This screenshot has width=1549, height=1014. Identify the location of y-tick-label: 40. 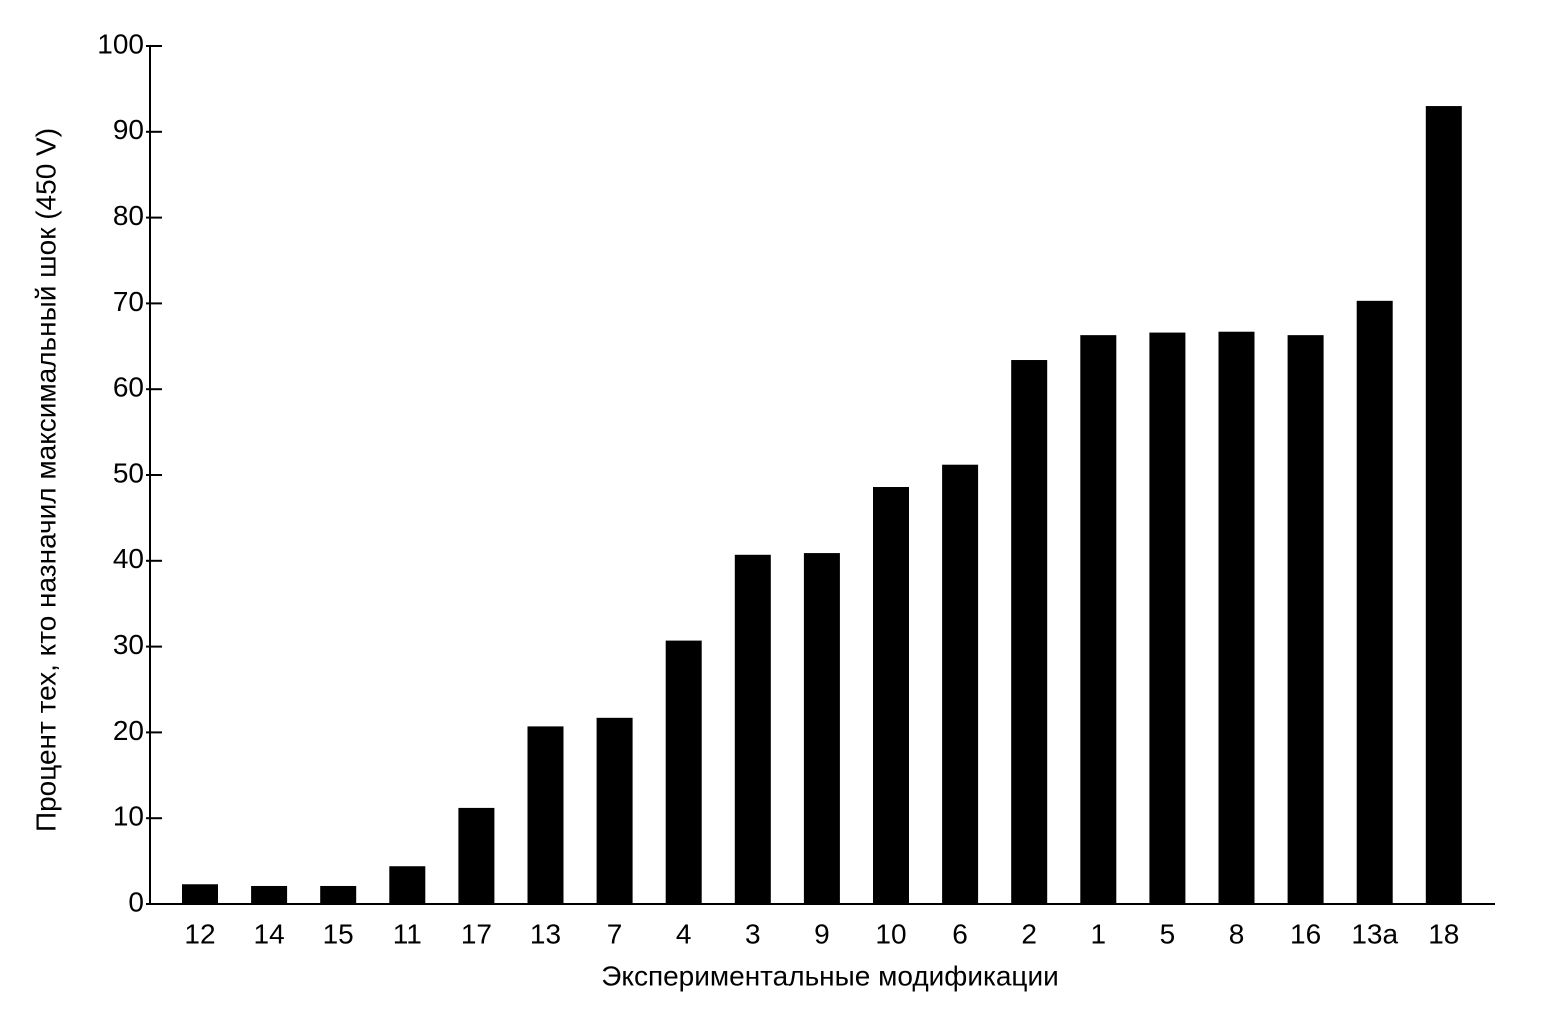
(128, 558).